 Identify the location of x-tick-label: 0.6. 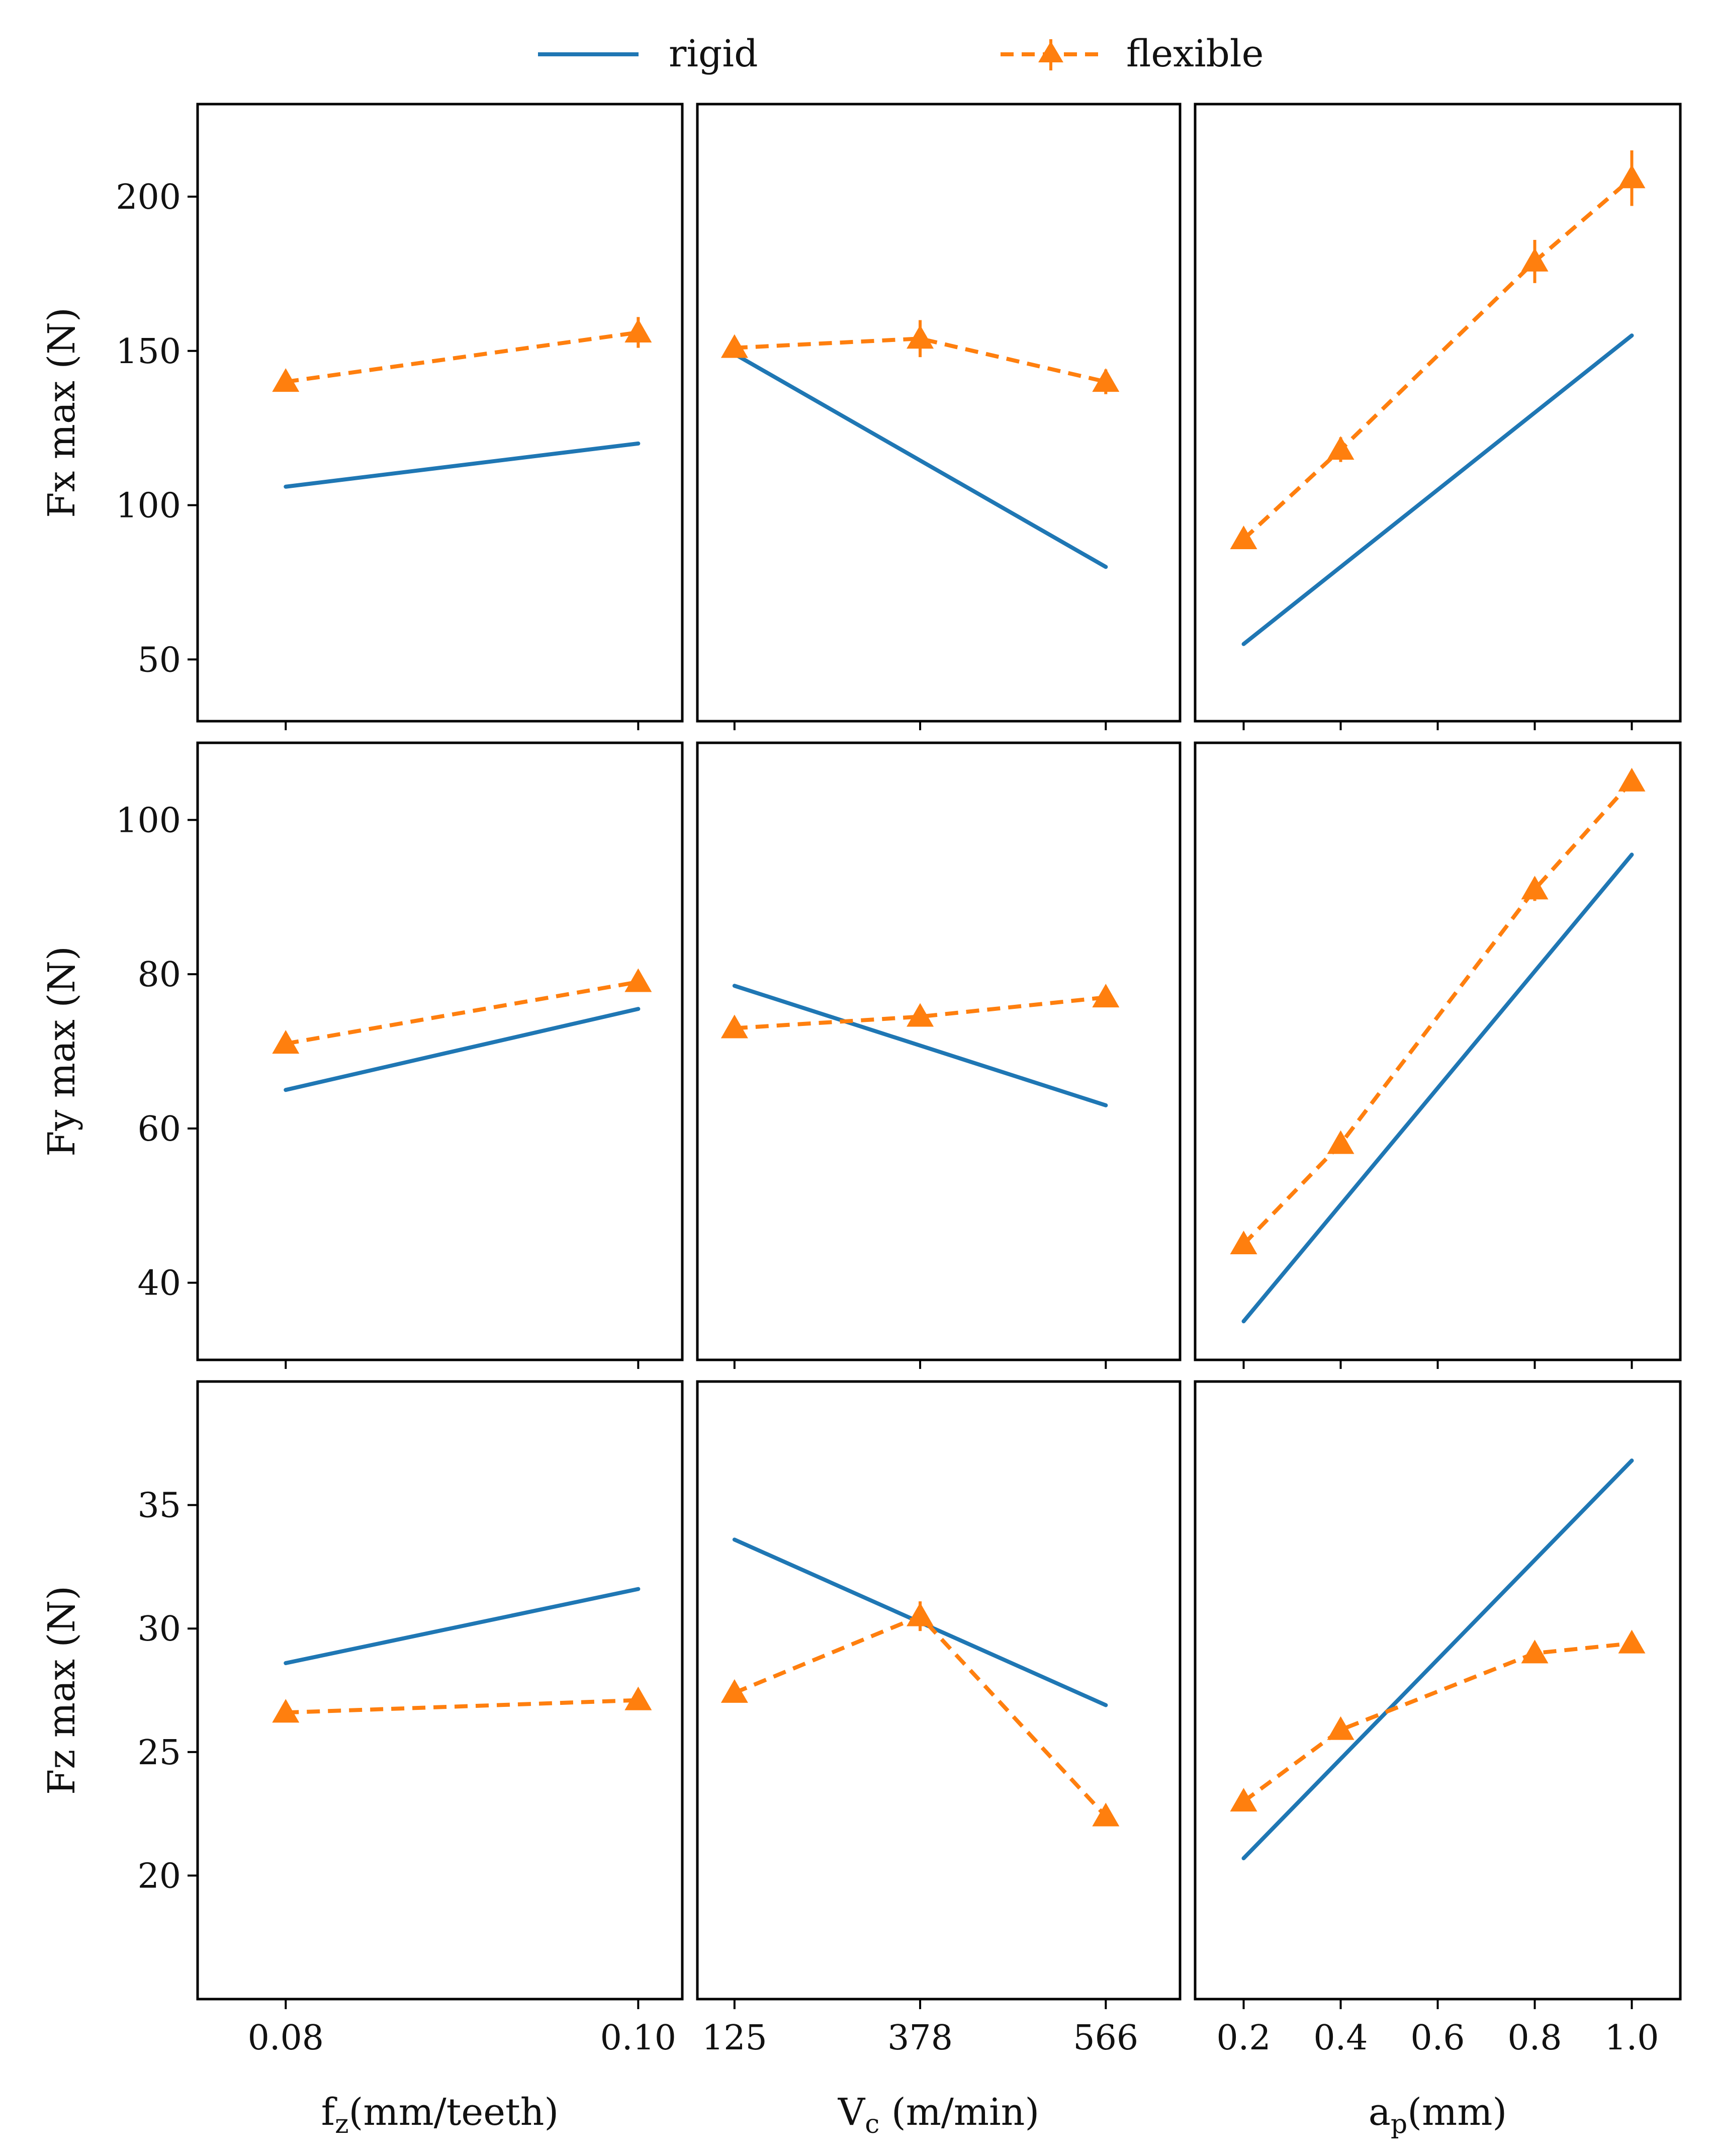
(1437, 2038).